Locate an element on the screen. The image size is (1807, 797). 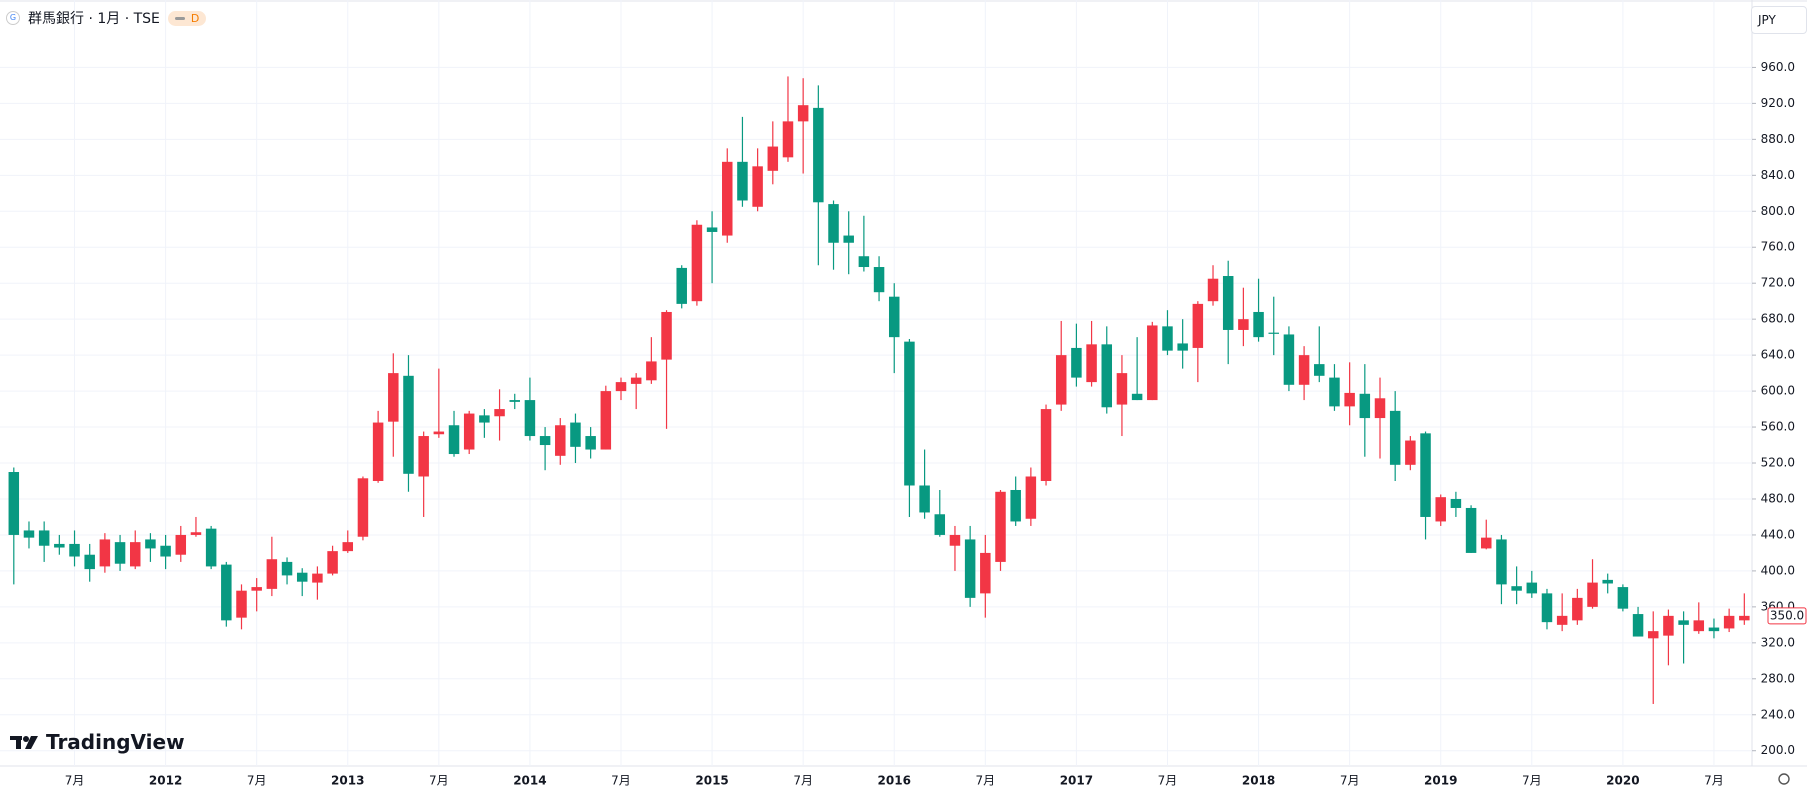
y-tick-label: 600.0 is located at coordinates (1778, 391).